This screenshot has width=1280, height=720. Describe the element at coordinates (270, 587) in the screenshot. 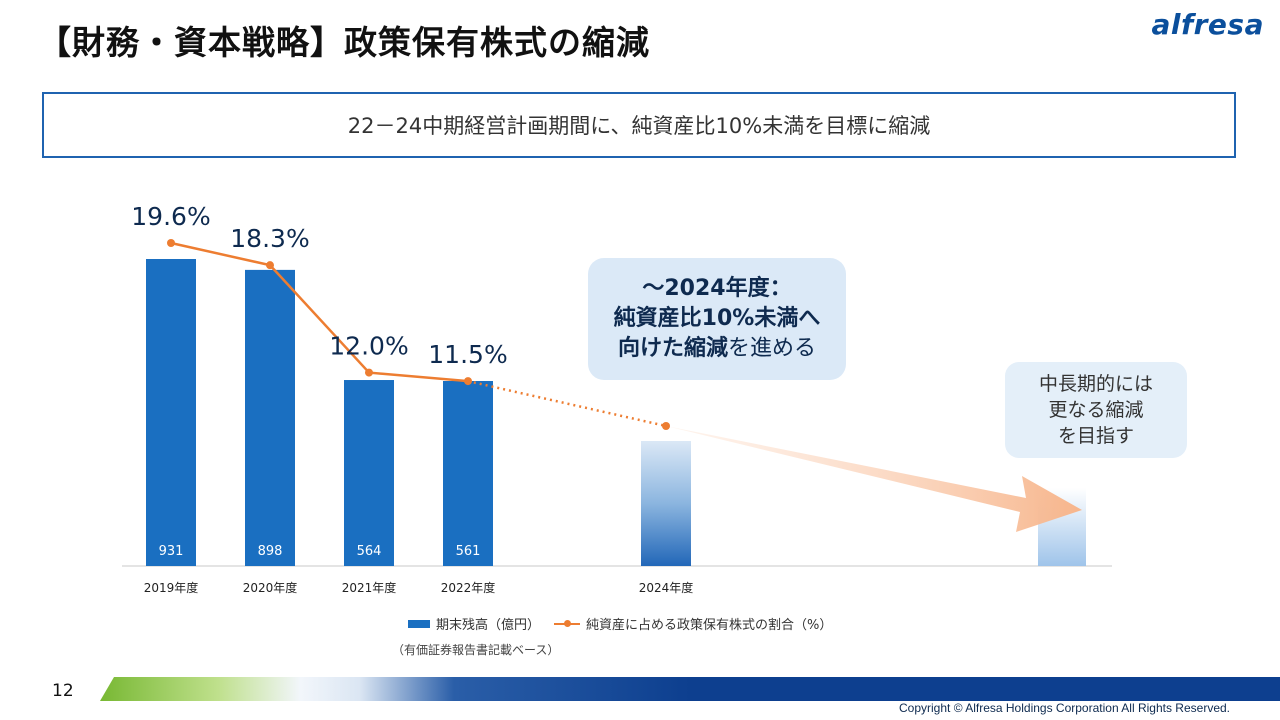

I see `x-tick-label-1: 2020年度` at that location.